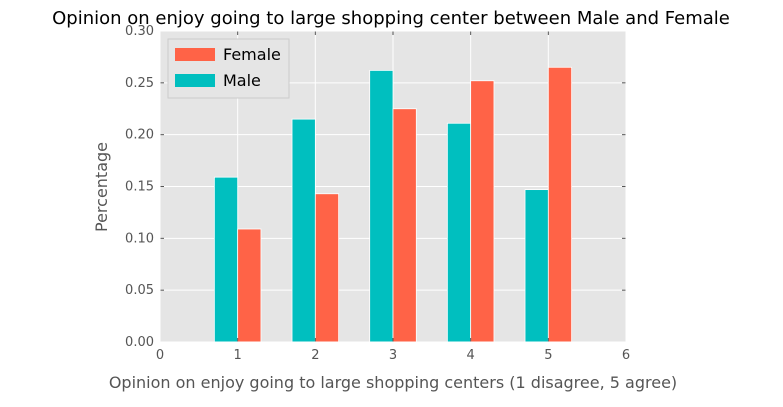 The image size is (783, 407). I want to click on x-tick-label: 3, so click(393, 355).